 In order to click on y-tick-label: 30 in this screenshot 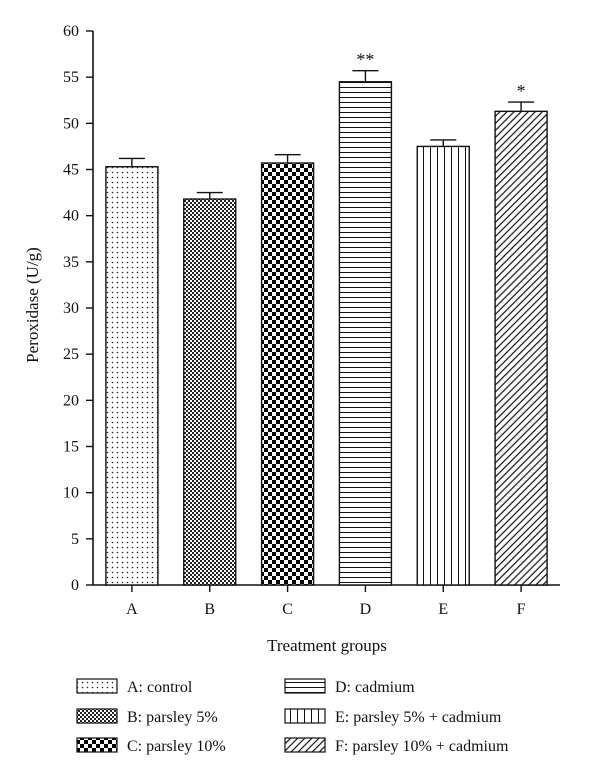, I will do `click(71, 308)`.